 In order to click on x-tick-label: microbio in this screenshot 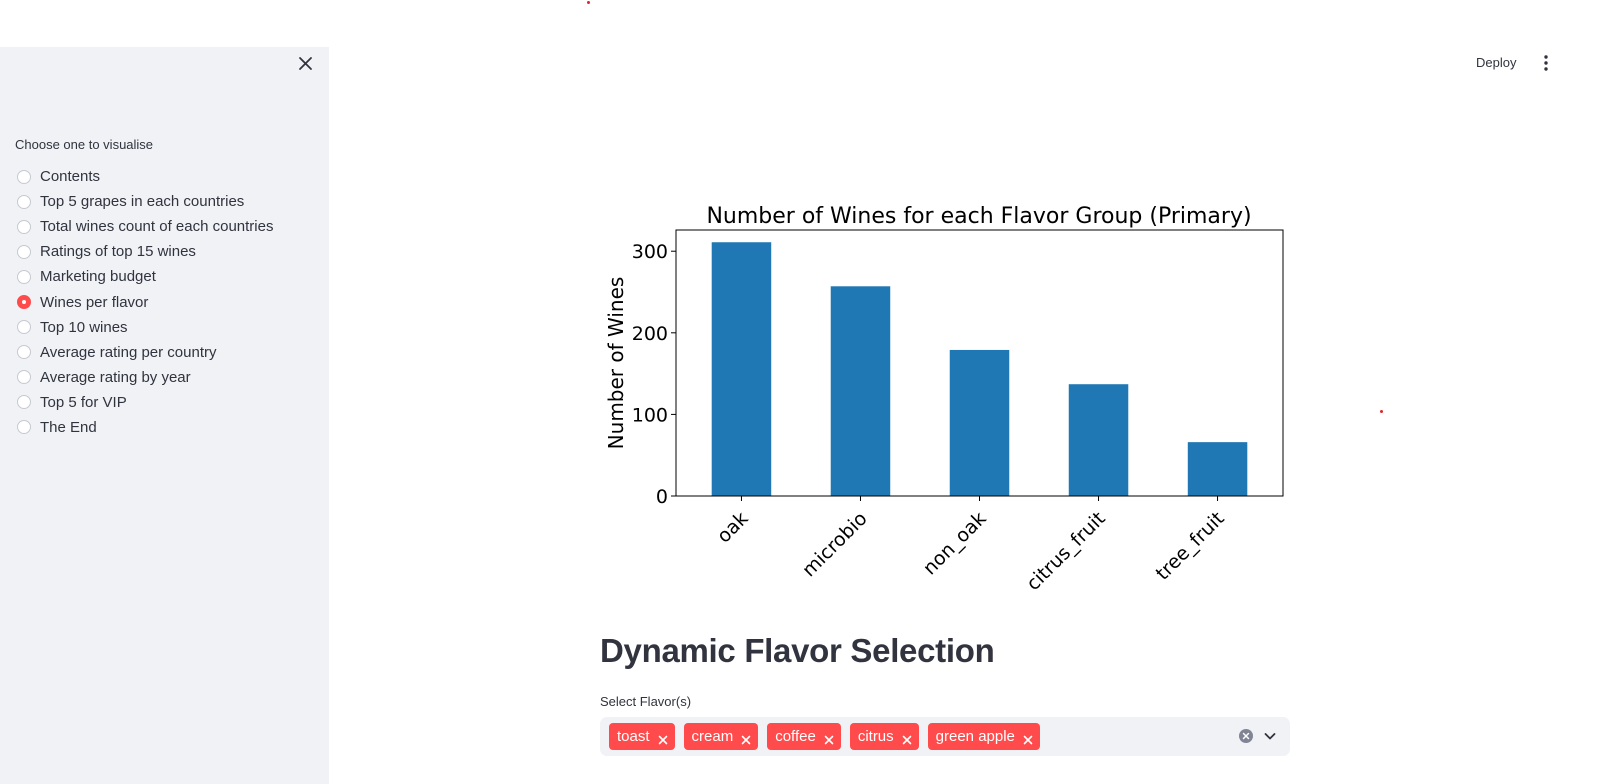, I will do `click(835, 545)`.